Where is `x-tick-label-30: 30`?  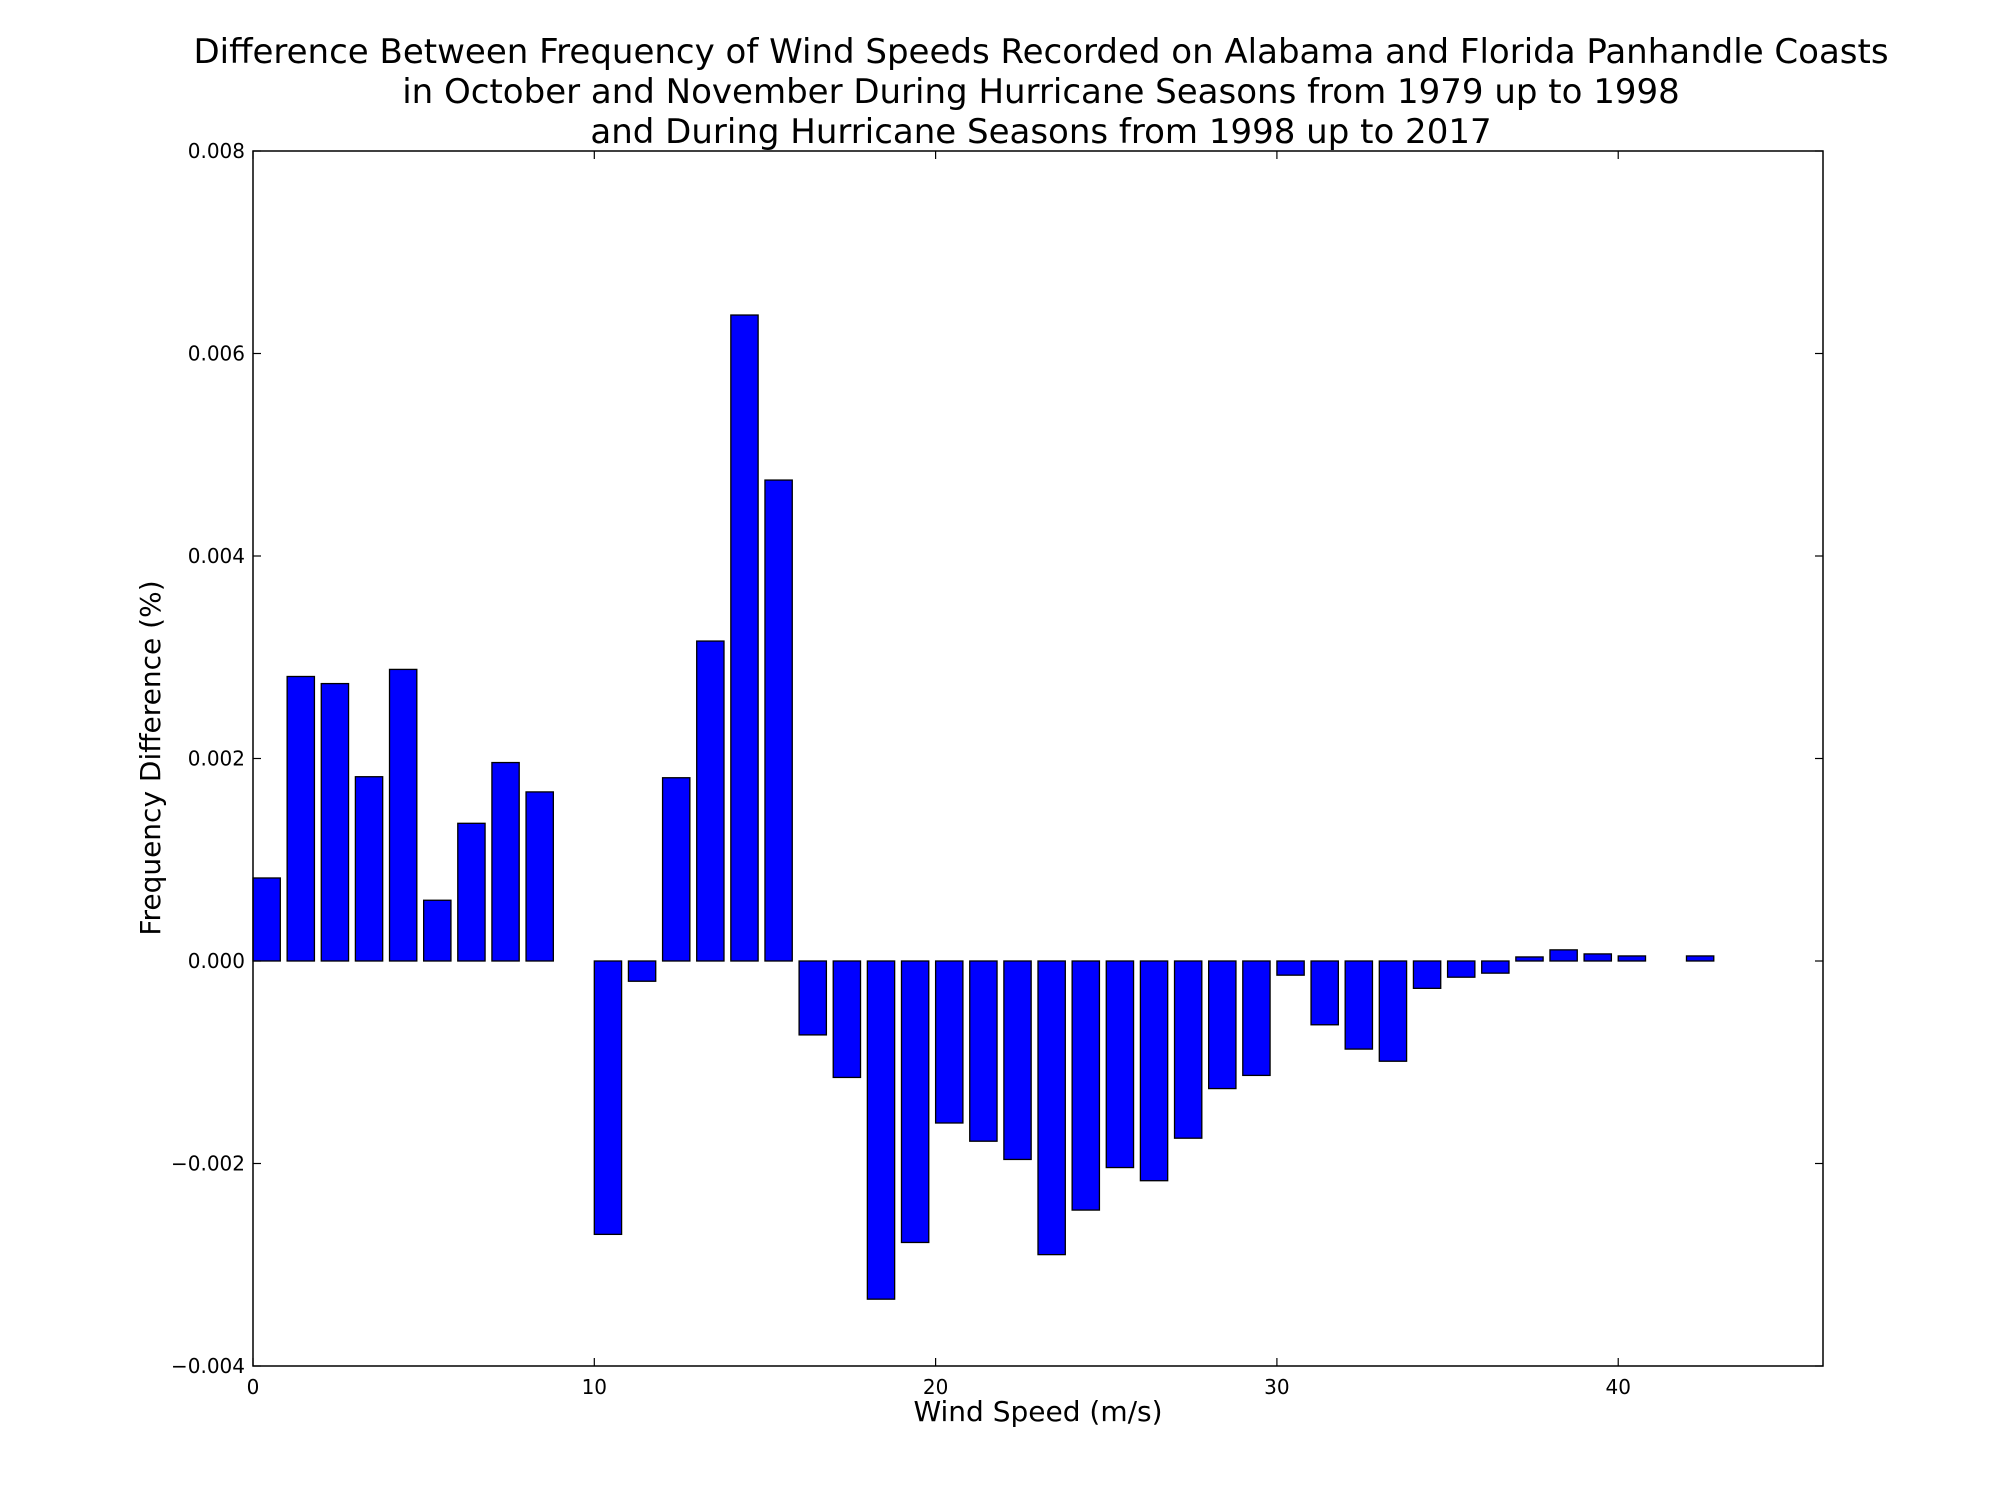 x-tick-label-30: 30 is located at coordinates (1276, 1387).